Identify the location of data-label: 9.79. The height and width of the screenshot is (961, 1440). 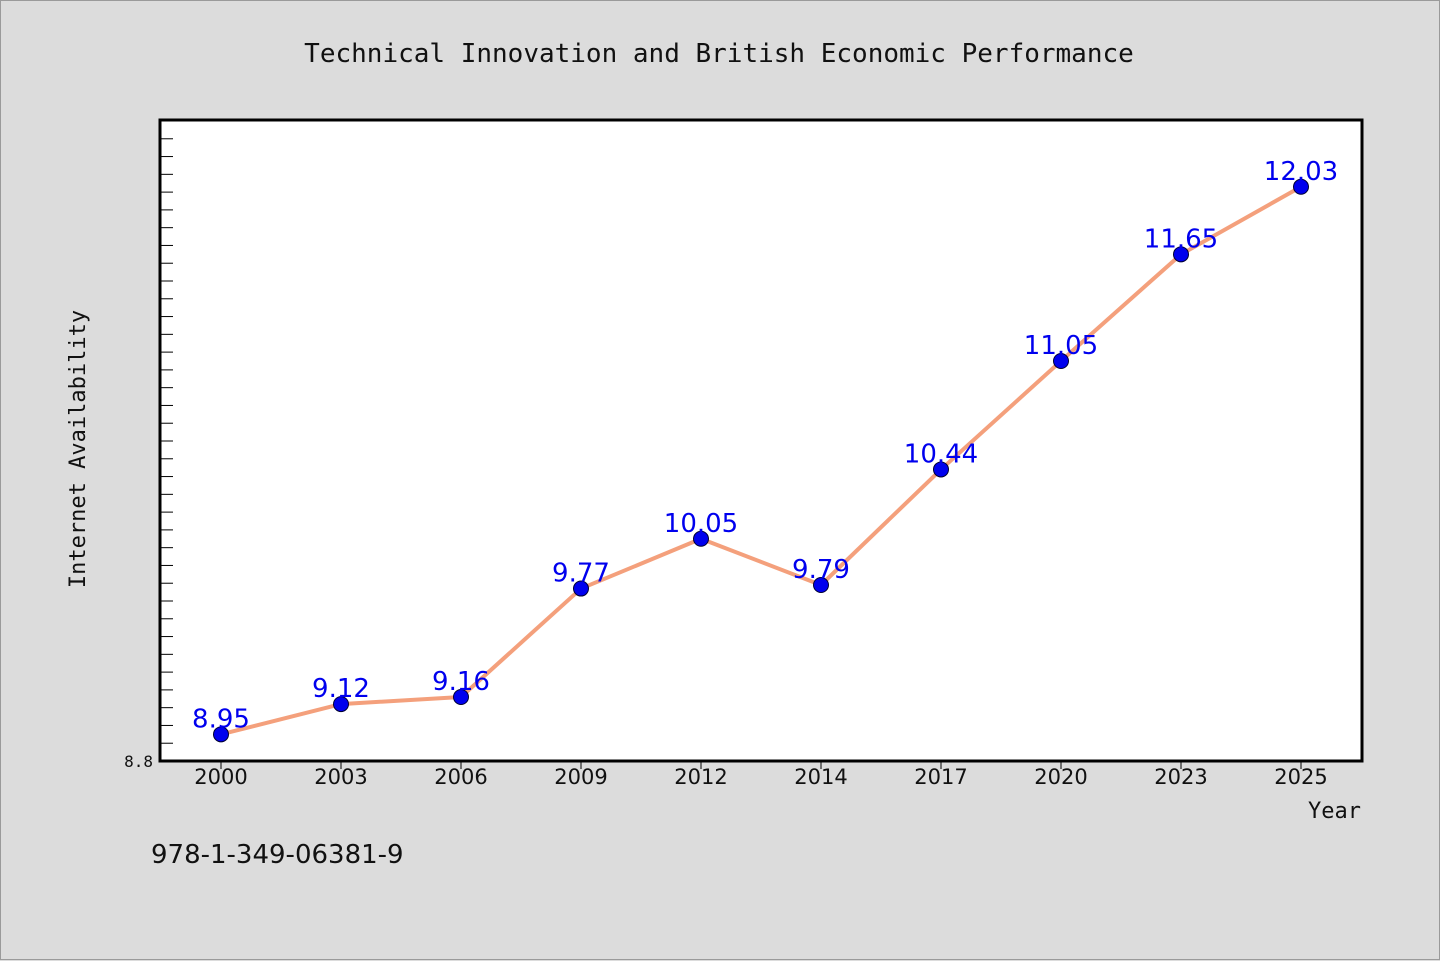
(821, 570).